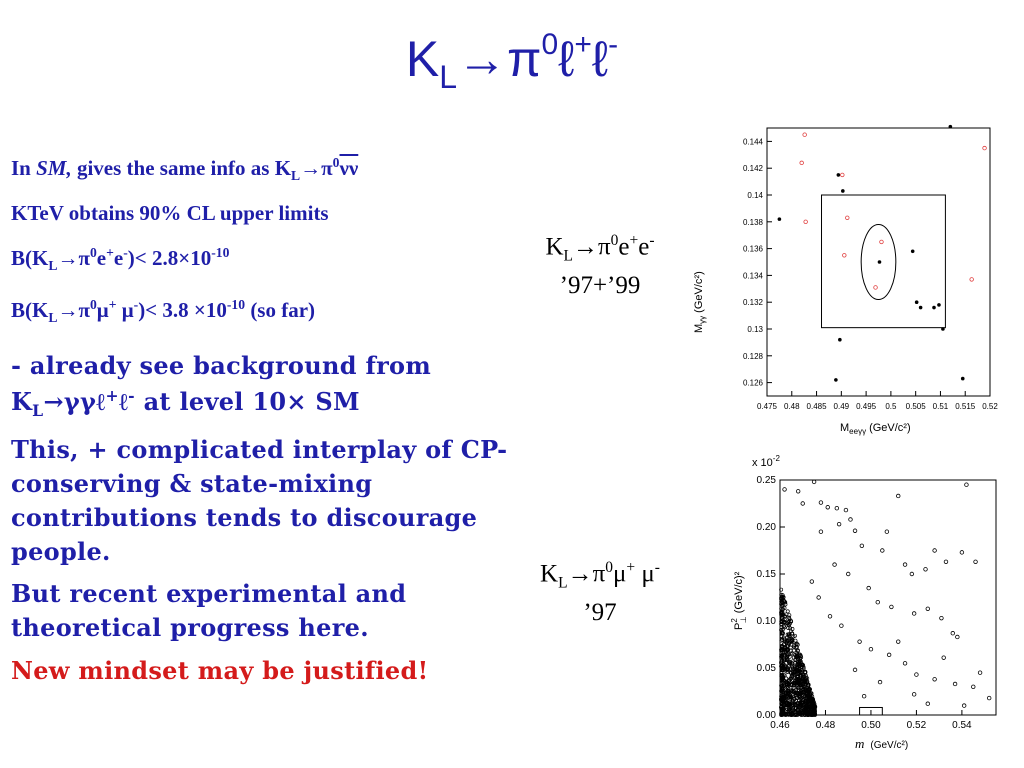 The height and width of the screenshot is (768, 1024). Describe the element at coordinates (753, 222) in the screenshot. I see `y-tick-label: 0.138` at that location.